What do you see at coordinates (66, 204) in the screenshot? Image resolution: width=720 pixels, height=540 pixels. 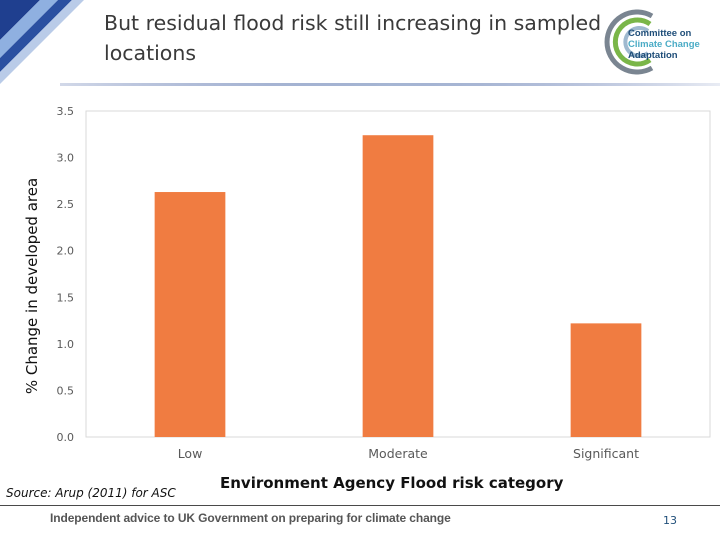 I see `y-tick-label: 2.5` at bounding box center [66, 204].